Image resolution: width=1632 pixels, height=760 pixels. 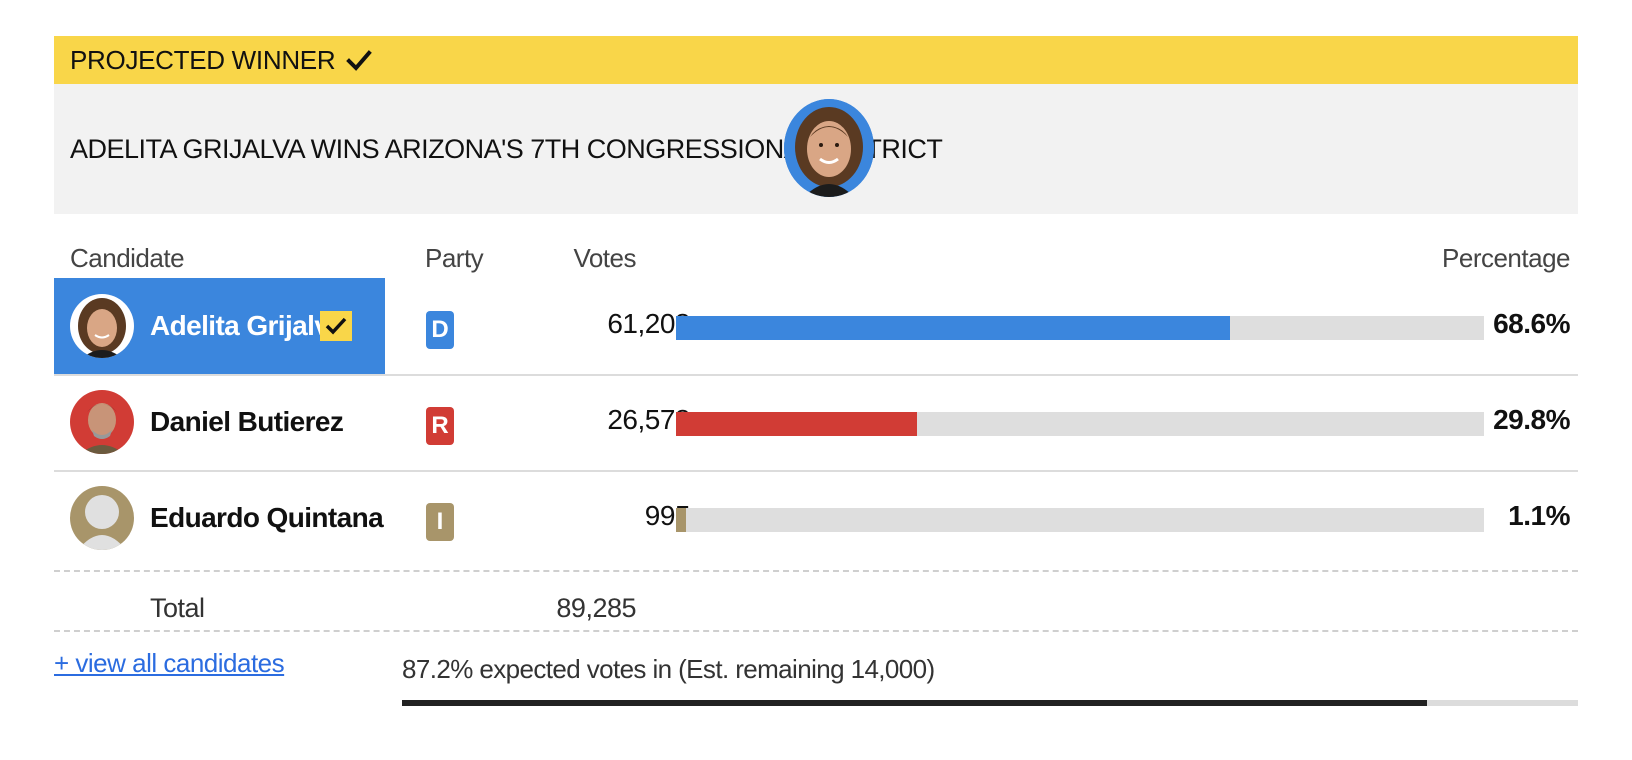 I want to click on header-party: Party, so click(x=454, y=258).